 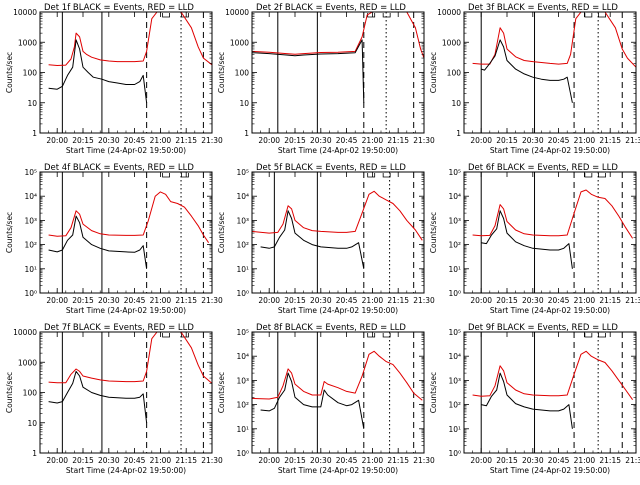 I want to click on panel-5-xtick-label-2: 20:30, so click(x=321, y=300).